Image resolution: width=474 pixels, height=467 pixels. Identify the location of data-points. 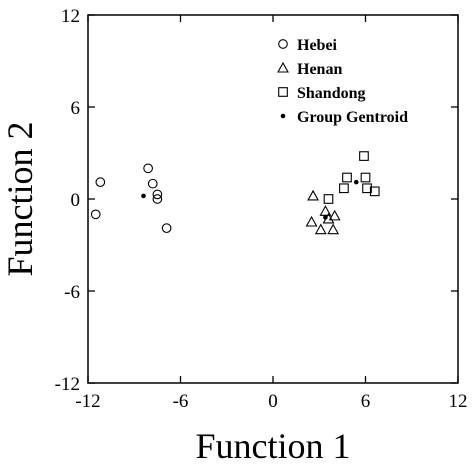
(235, 193).